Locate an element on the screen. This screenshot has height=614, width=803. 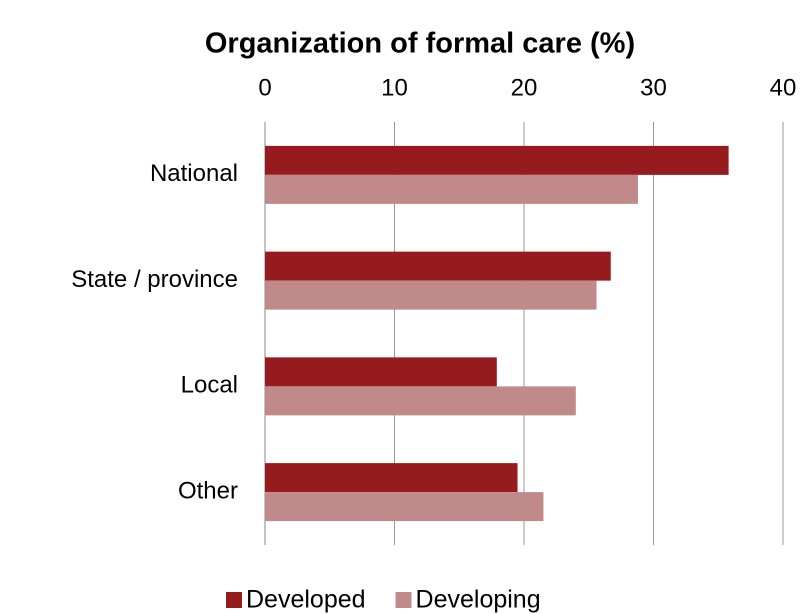
x-tick-label: 40 is located at coordinates (783, 87).